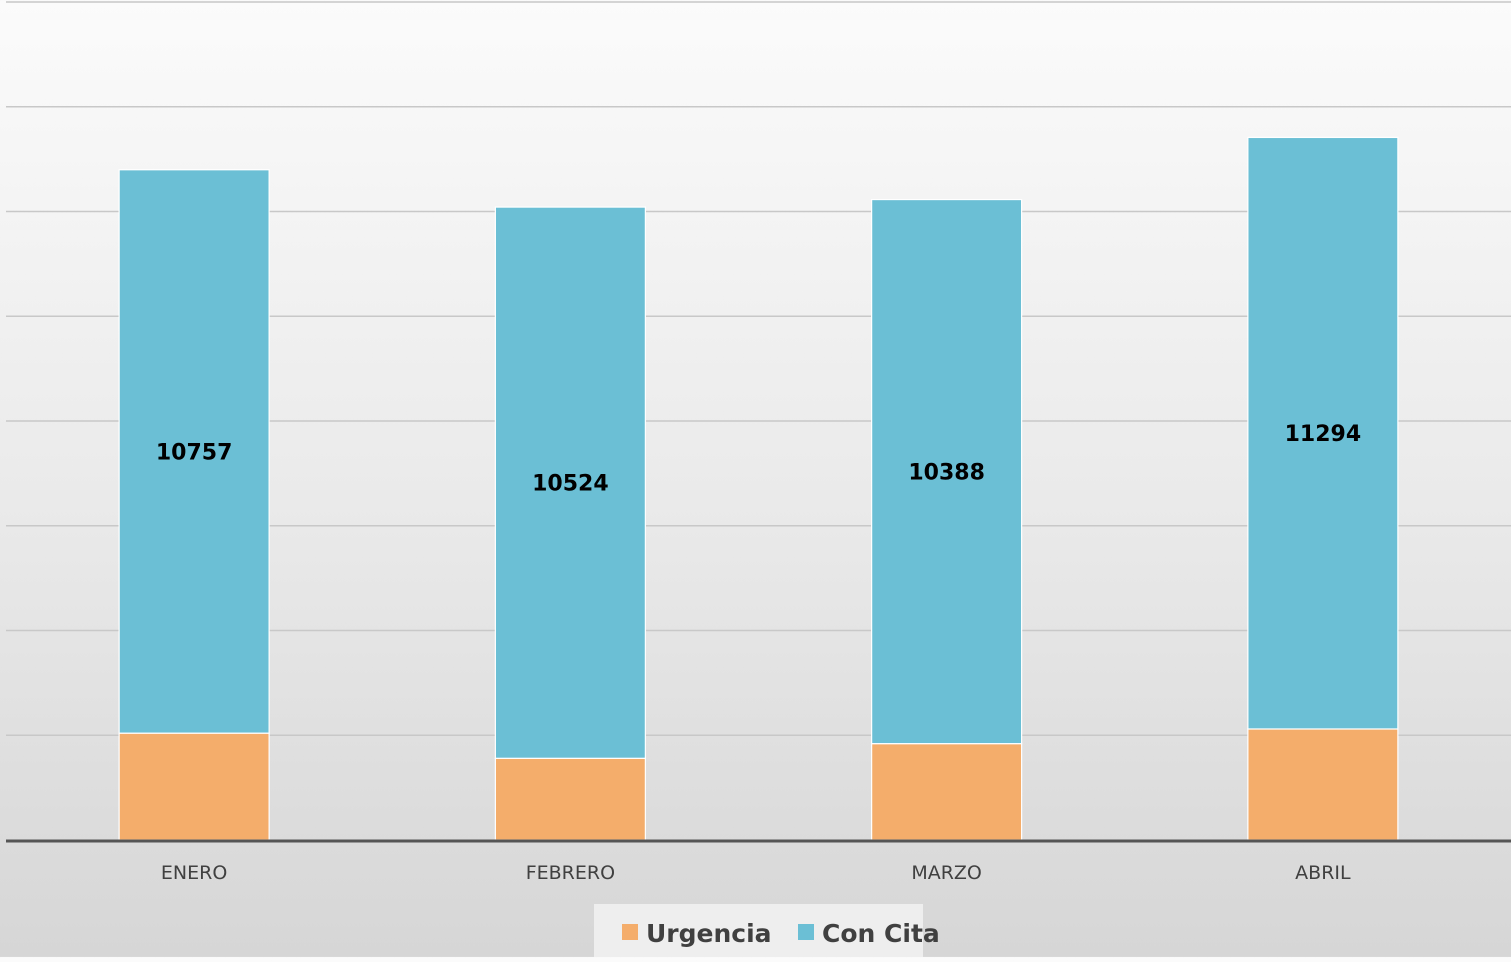  Describe the element at coordinates (194, 786) in the screenshot. I see `bar-urgencia-enero` at that location.